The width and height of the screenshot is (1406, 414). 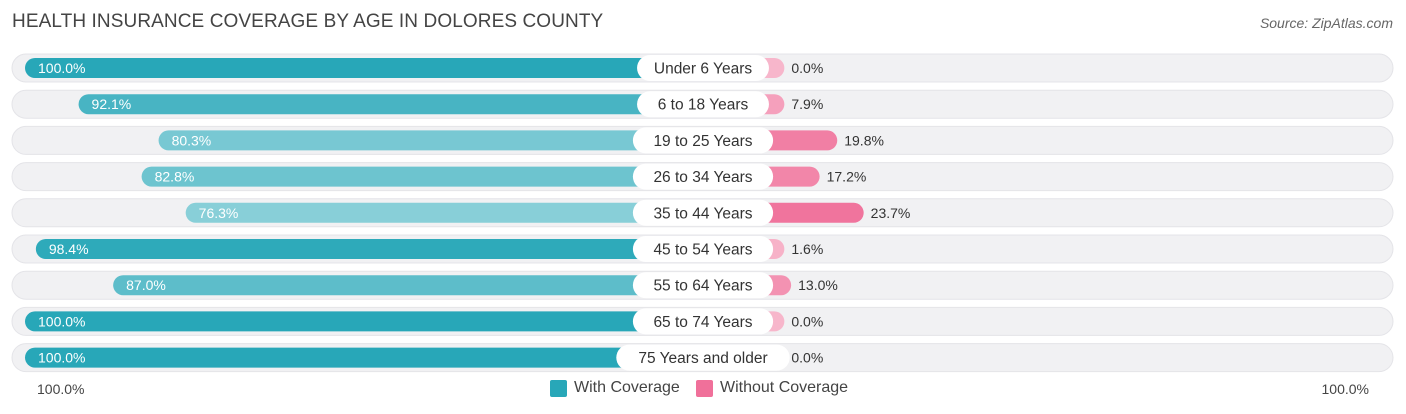 I want to click on category-label: 6 to 18 Years, so click(x=703, y=105).